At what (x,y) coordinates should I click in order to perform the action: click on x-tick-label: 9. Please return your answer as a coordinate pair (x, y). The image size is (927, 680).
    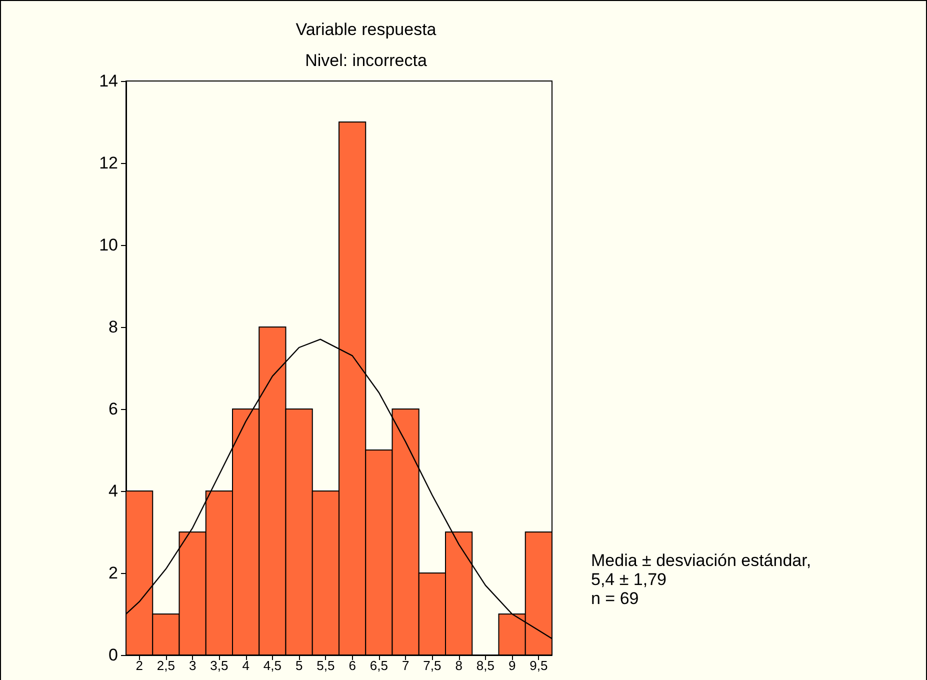
    Looking at the image, I should click on (512, 665).